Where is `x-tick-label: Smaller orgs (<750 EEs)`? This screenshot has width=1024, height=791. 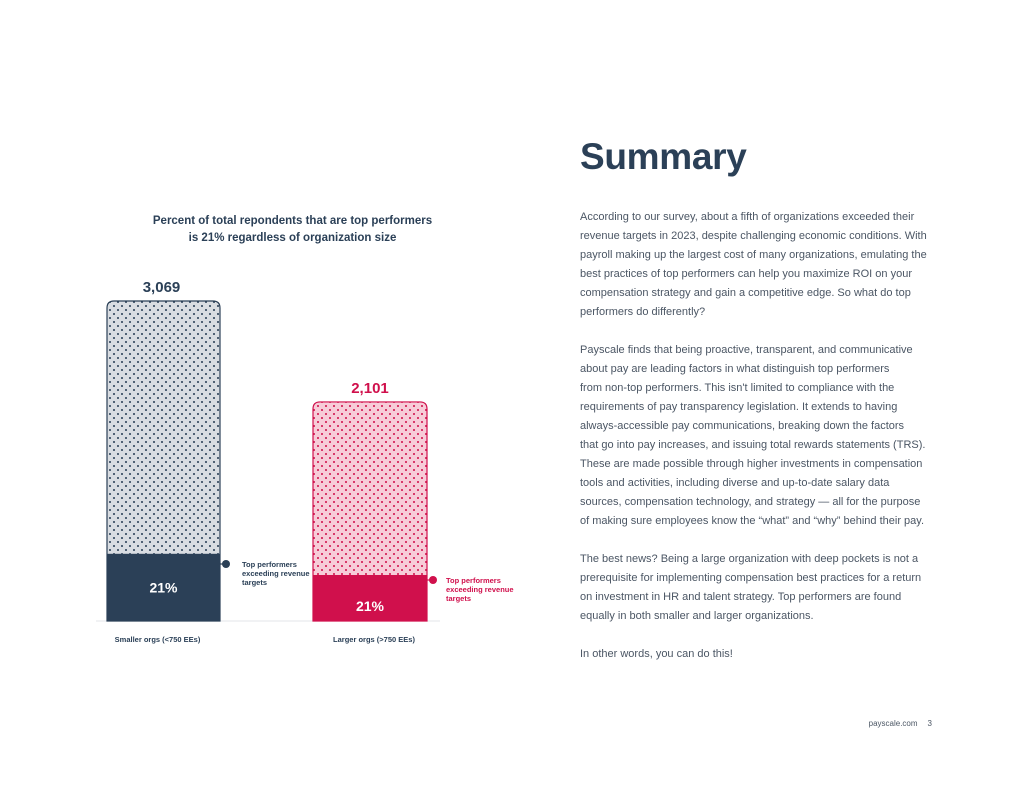
x-tick-label: Smaller orgs (<750 EEs) is located at coordinates (158, 639).